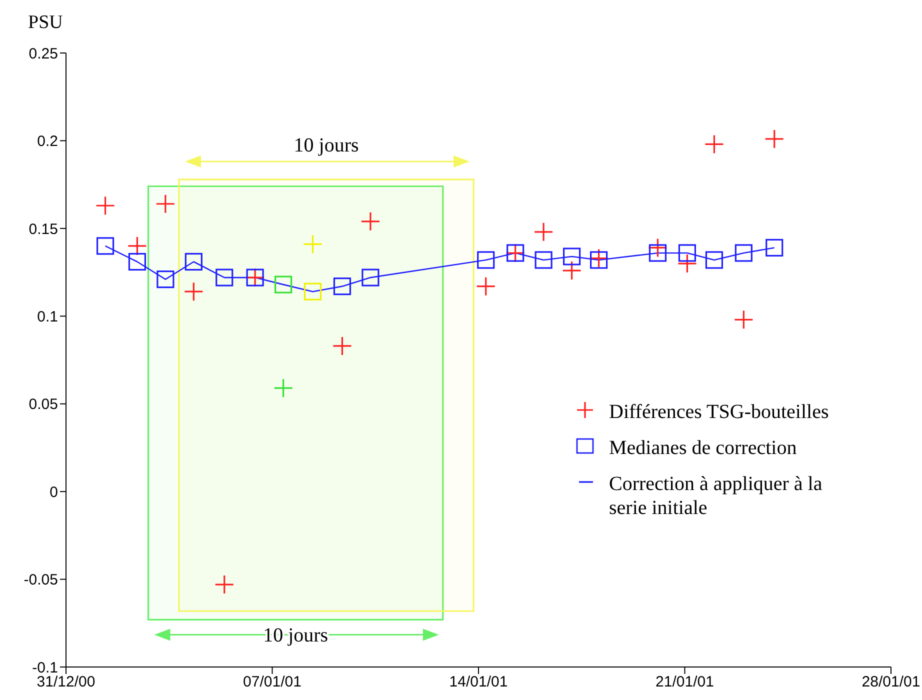 This screenshot has height=700, width=922. What do you see at coordinates (41, 580) in the screenshot?
I see `y-tick-label: -0.05` at bounding box center [41, 580].